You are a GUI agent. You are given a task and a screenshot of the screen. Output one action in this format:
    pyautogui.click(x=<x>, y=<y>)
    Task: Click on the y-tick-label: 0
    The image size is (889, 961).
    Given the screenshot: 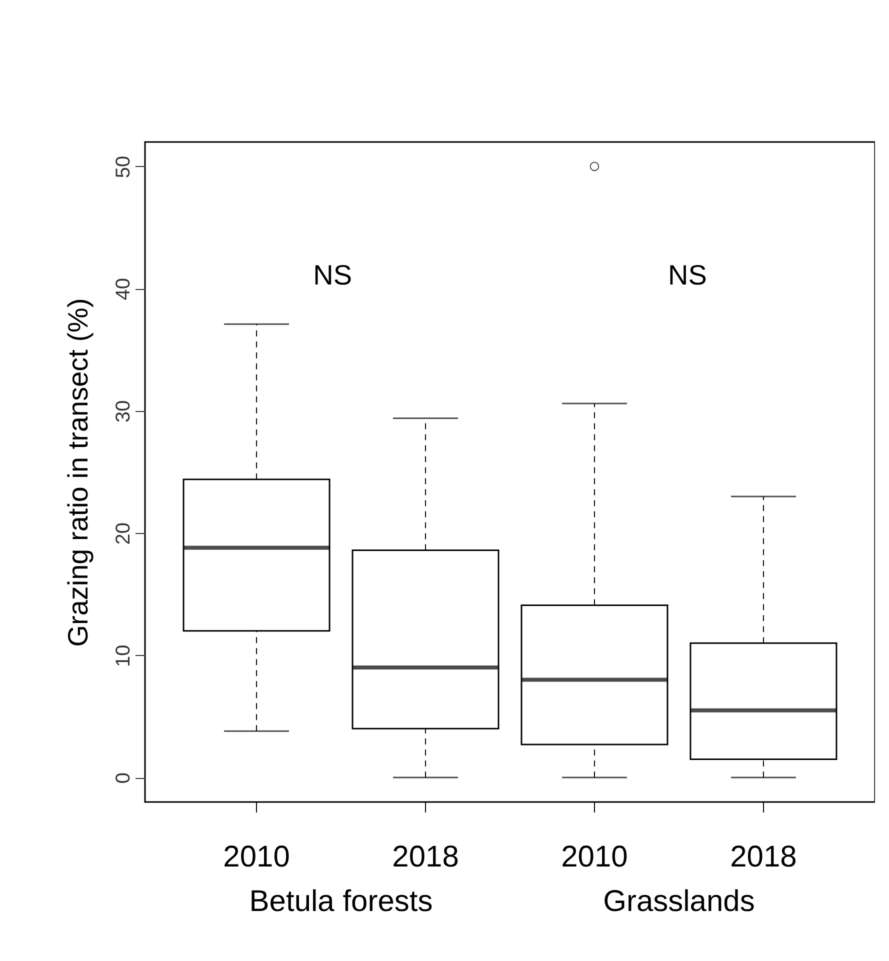 What is the action you would take?
    pyautogui.click(x=123, y=778)
    